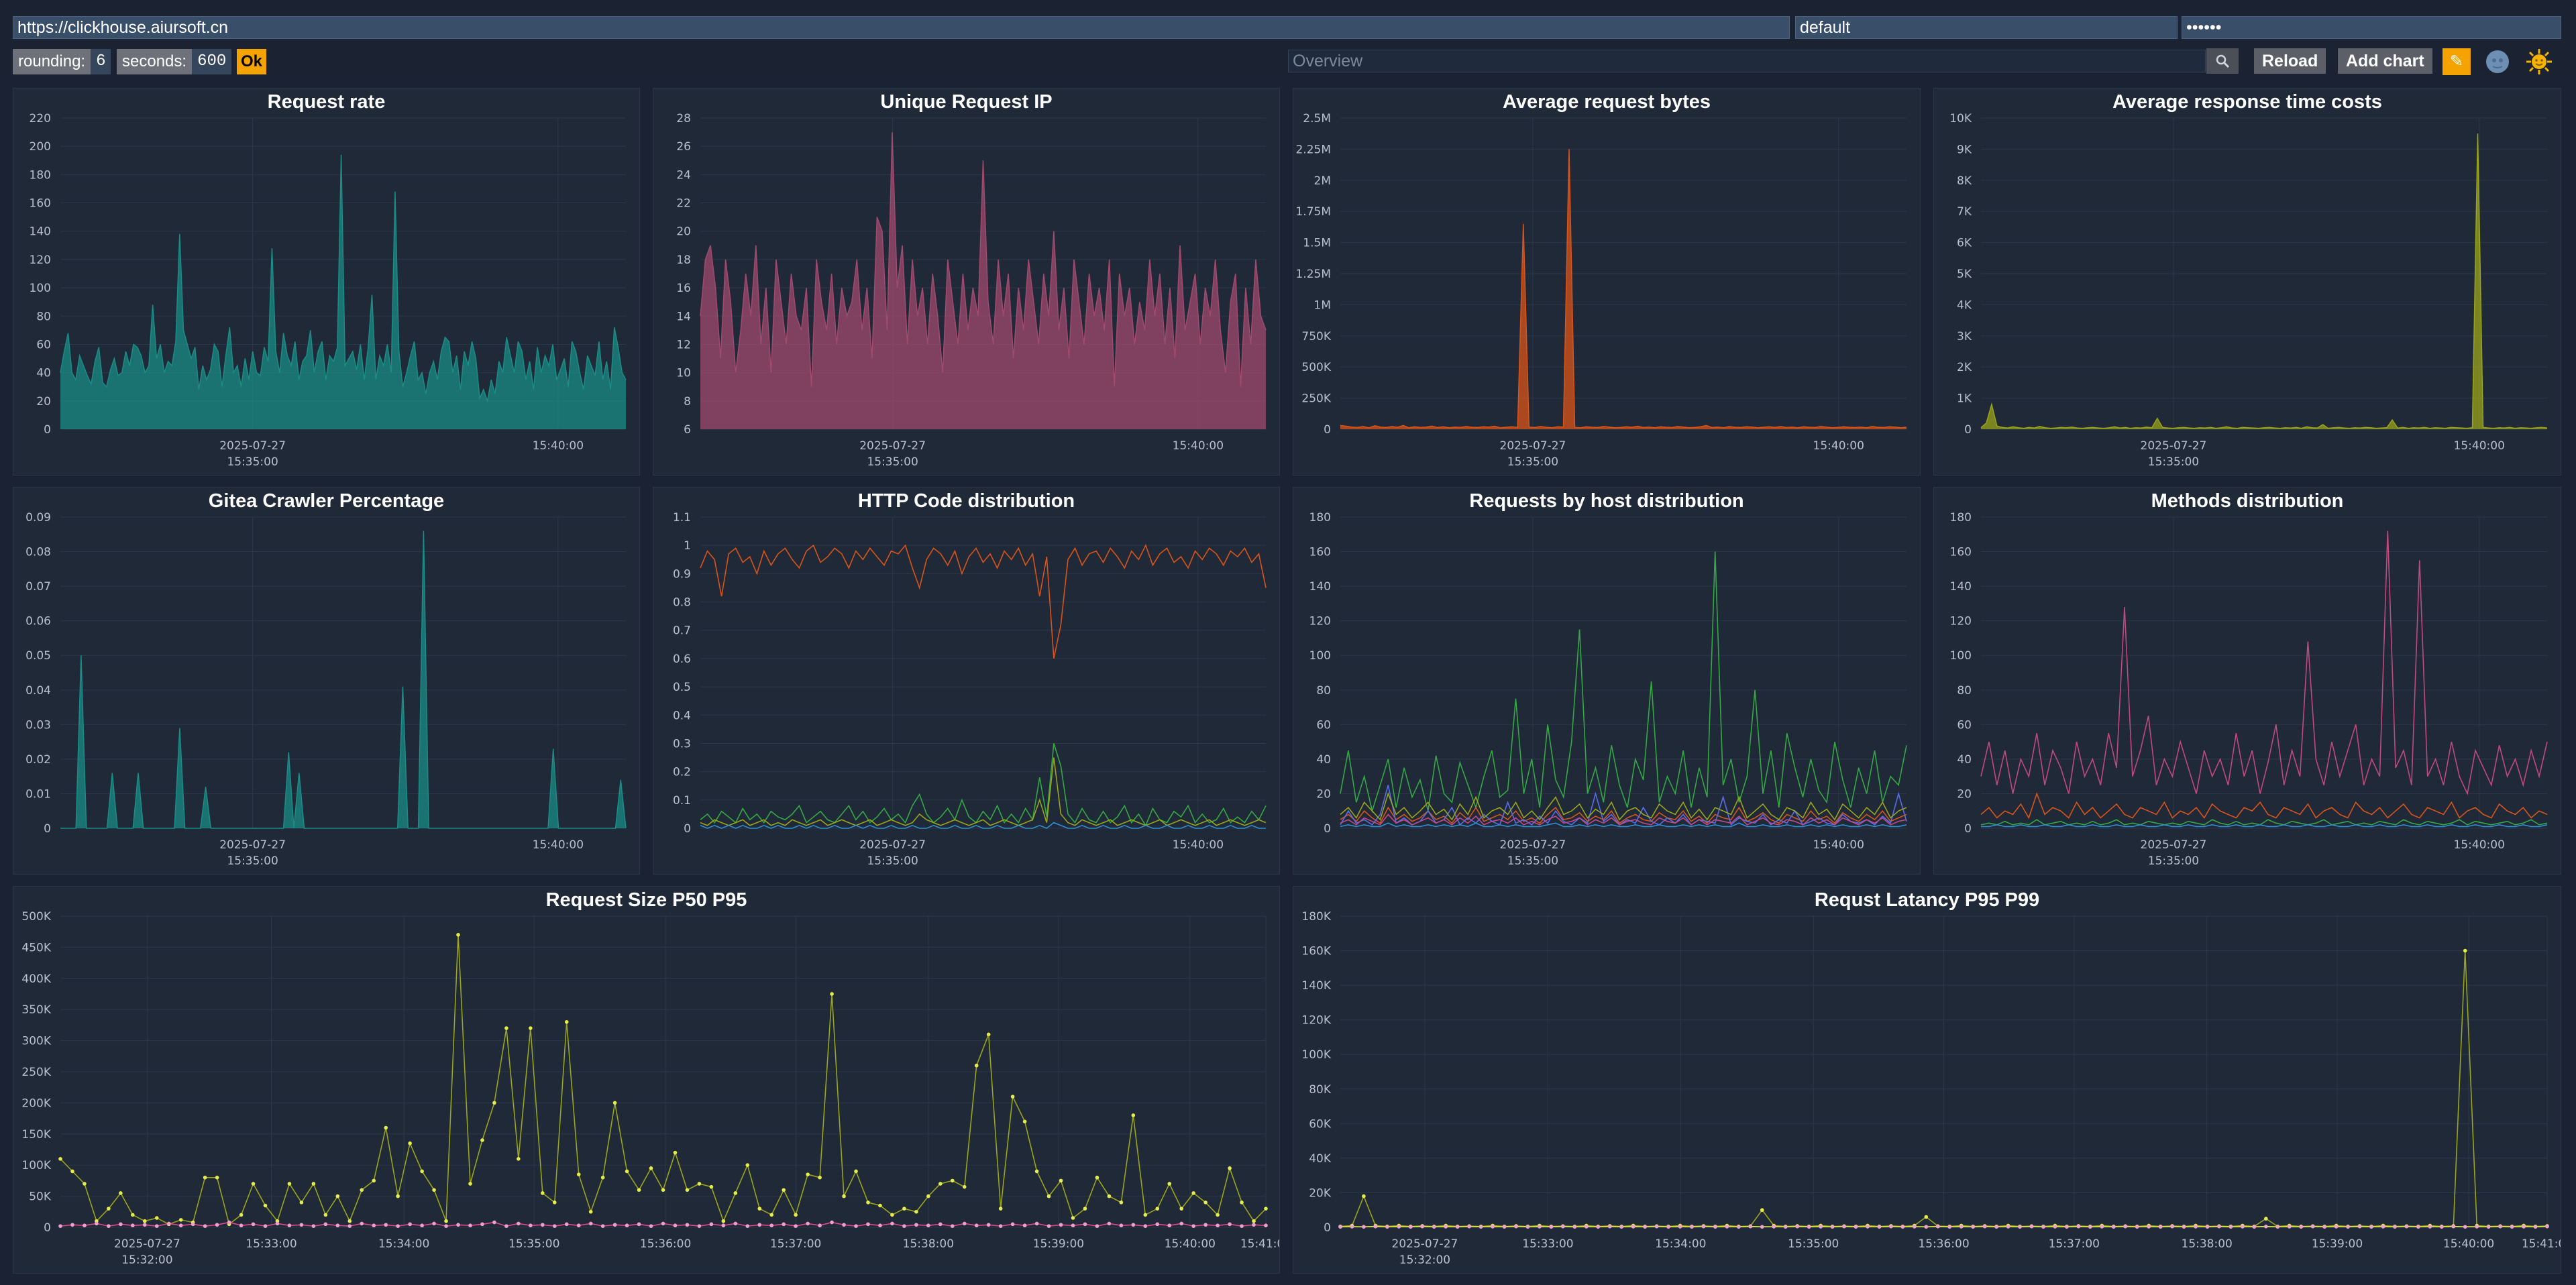 The width and height of the screenshot is (2576, 1285). I want to click on user-input, so click(1986, 27).